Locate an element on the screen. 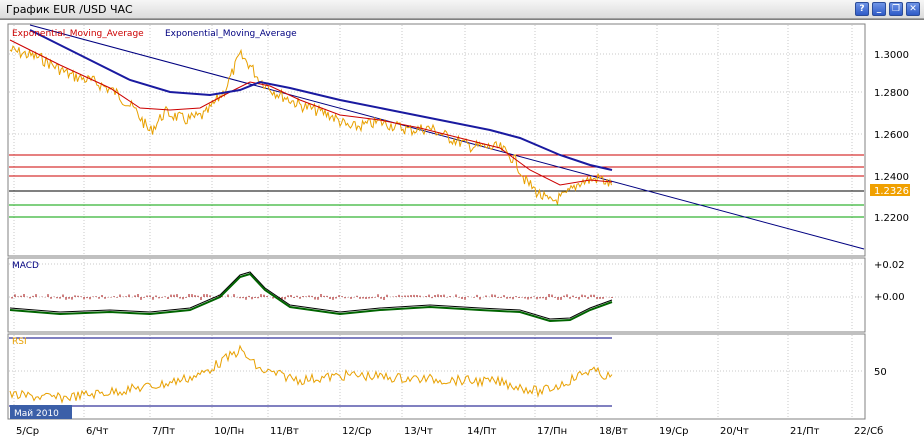 The height and width of the screenshot is (443, 924). rsi-series is located at coordinates (311, 374).